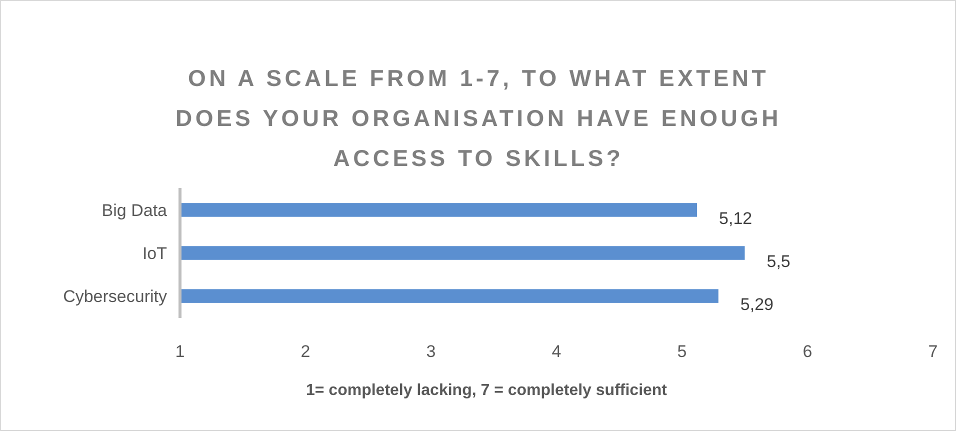 The image size is (957, 432). Describe the element at coordinates (557, 351) in the screenshot. I see `x-tick-label: 4` at that location.